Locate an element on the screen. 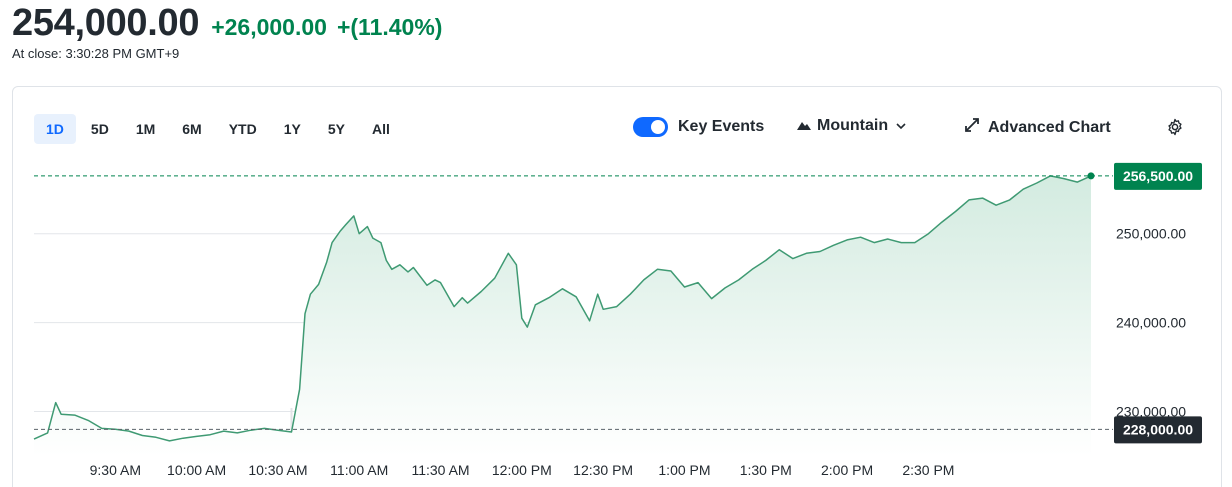  key-events-toggle: Key Events is located at coordinates (698, 127).